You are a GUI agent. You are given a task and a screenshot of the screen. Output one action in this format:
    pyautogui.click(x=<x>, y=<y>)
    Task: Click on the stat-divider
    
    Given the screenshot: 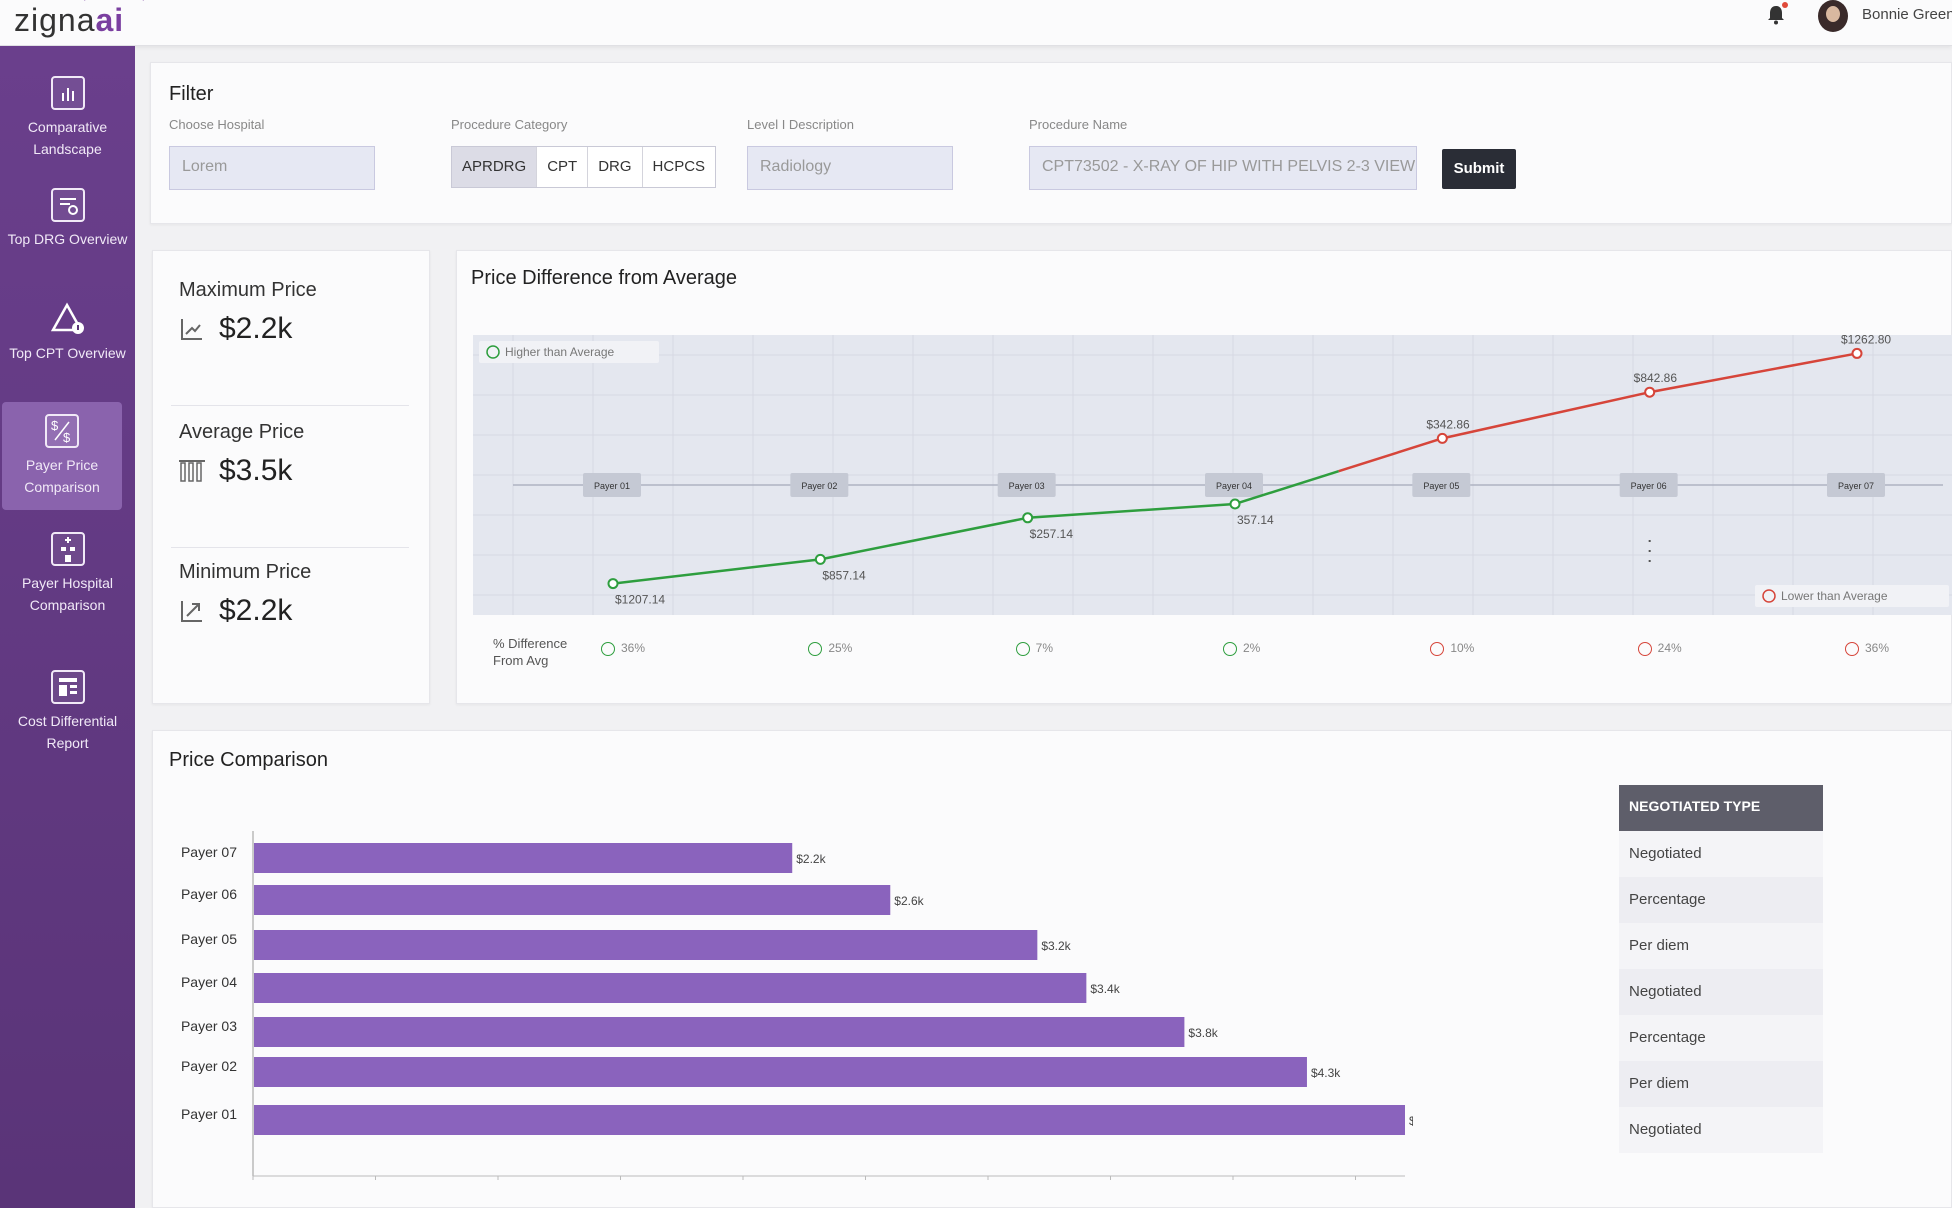 What is the action you would take?
    pyautogui.click(x=290, y=405)
    